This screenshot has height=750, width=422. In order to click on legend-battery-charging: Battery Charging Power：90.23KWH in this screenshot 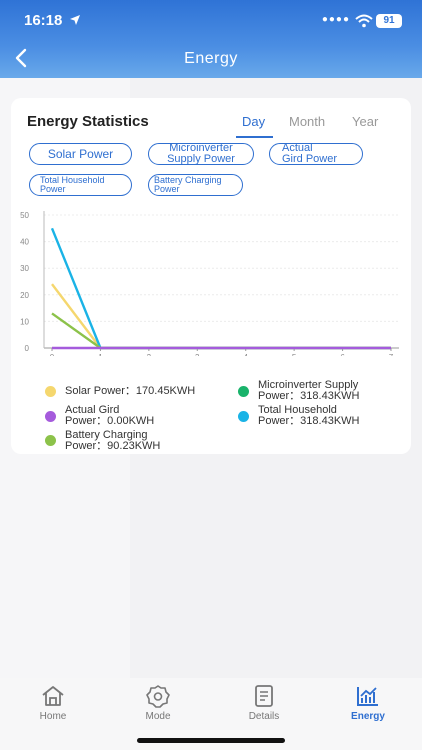, I will do `click(113, 440)`.